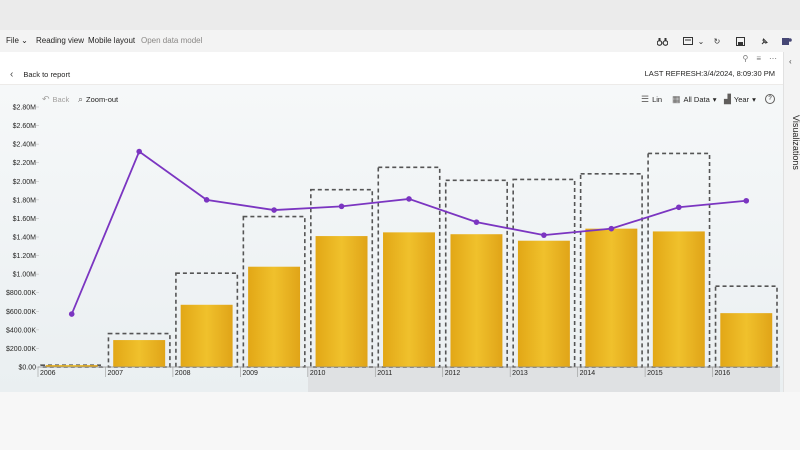 The height and width of the screenshot is (450, 800). Describe the element at coordinates (25, 219) in the screenshot. I see `y-tick-label: $1.60M` at that location.